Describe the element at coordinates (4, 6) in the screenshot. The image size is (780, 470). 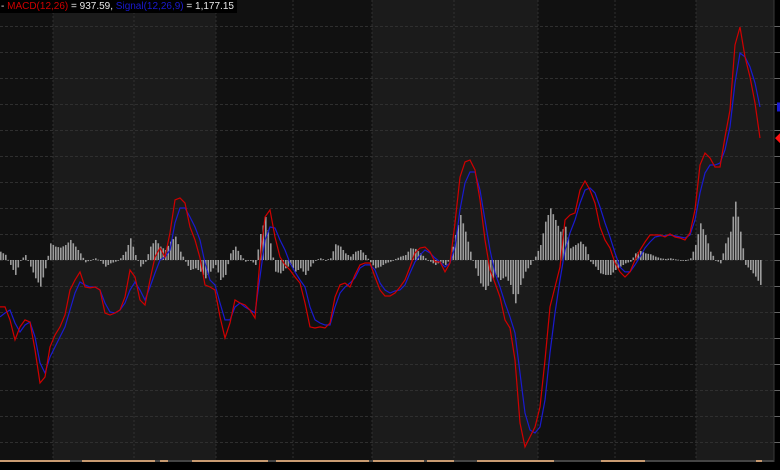
I see `legend-prefix: -` at that location.